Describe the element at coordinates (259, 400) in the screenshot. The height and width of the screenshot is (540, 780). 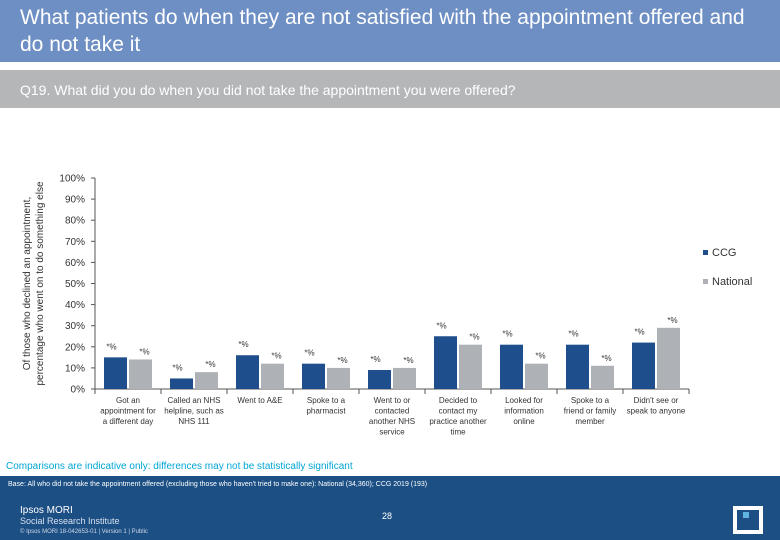
I see `x-tick-label: Went to A&E` at that location.